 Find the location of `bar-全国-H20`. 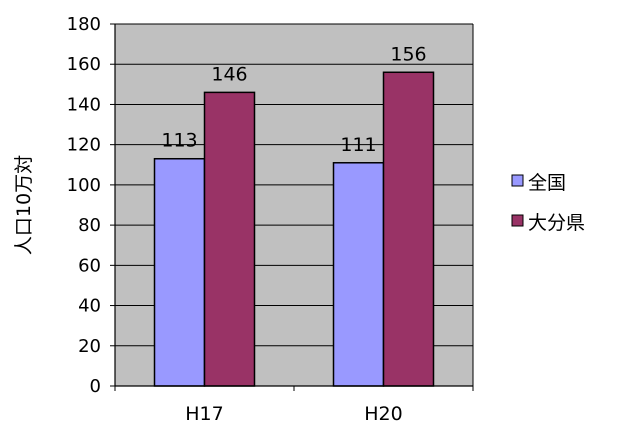

bar-全国-H20 is located at coordinates (358, 274).